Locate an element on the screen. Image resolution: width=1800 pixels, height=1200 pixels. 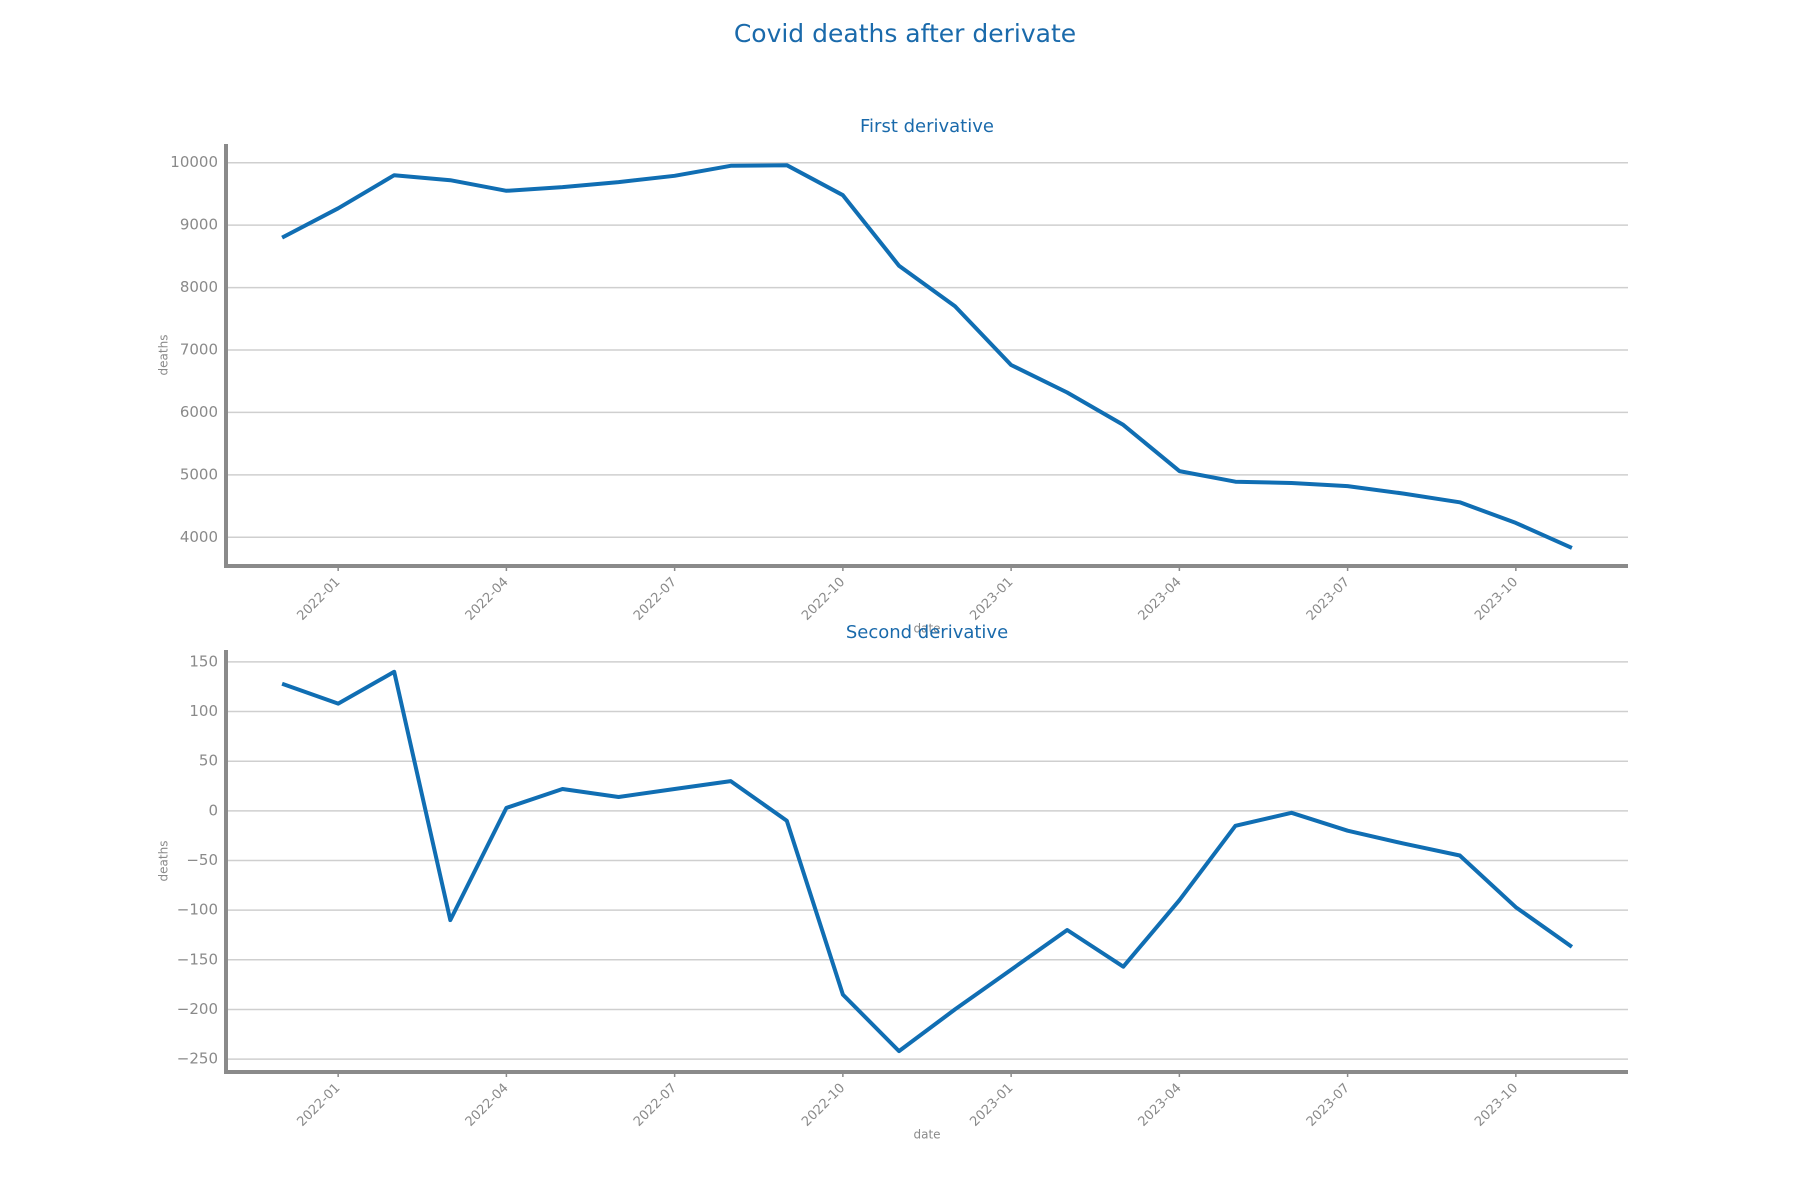
y-tick-label: 0 is located at coordinates (213, 810).